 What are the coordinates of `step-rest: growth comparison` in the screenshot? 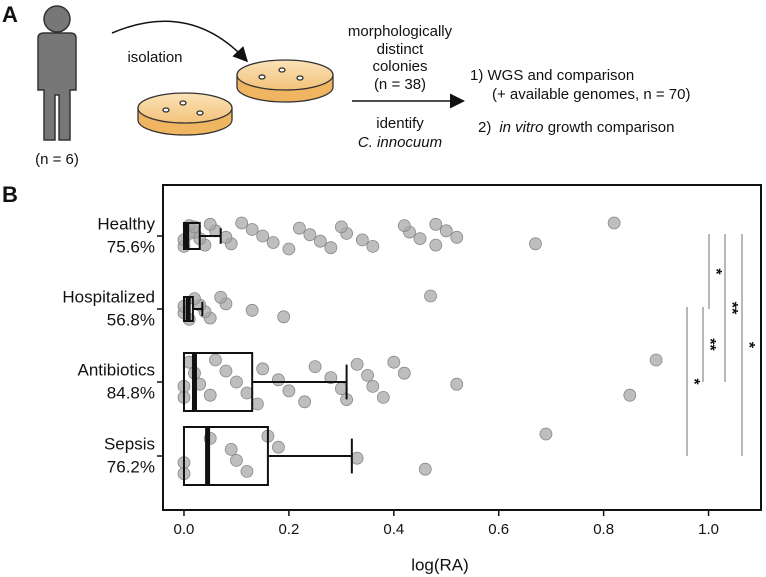 It's located at (609, 127).